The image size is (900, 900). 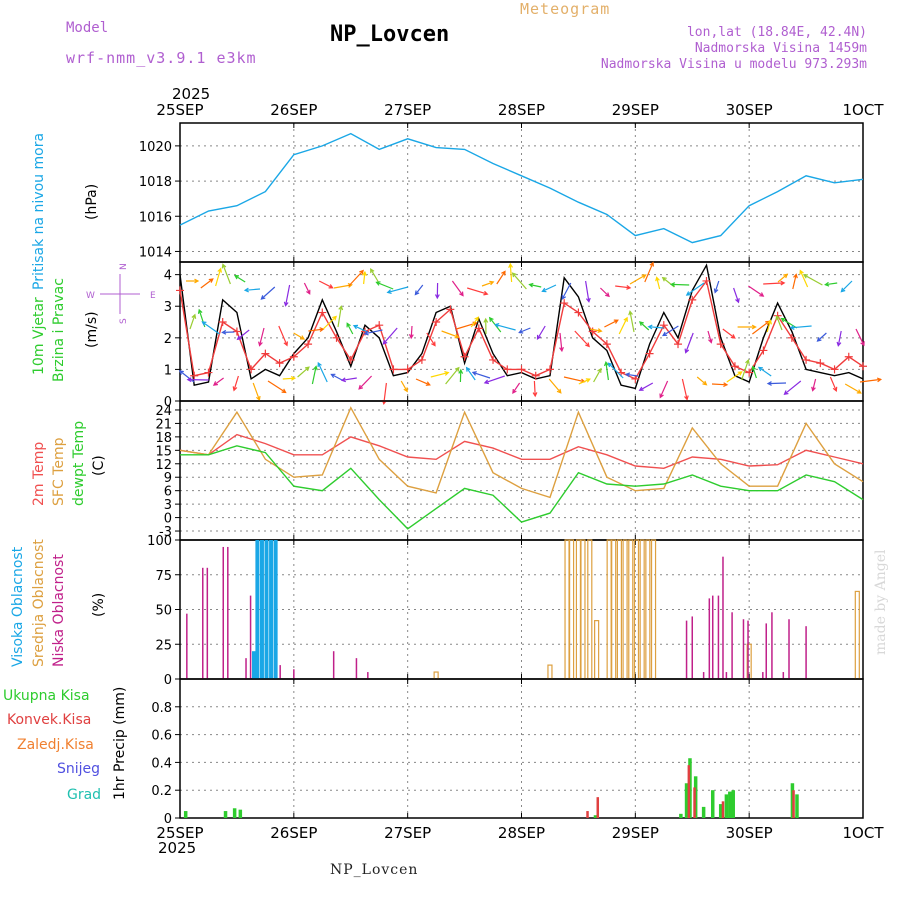 I want to click on x-tick-label-top: 30SEP, so click(x=749, y=110).